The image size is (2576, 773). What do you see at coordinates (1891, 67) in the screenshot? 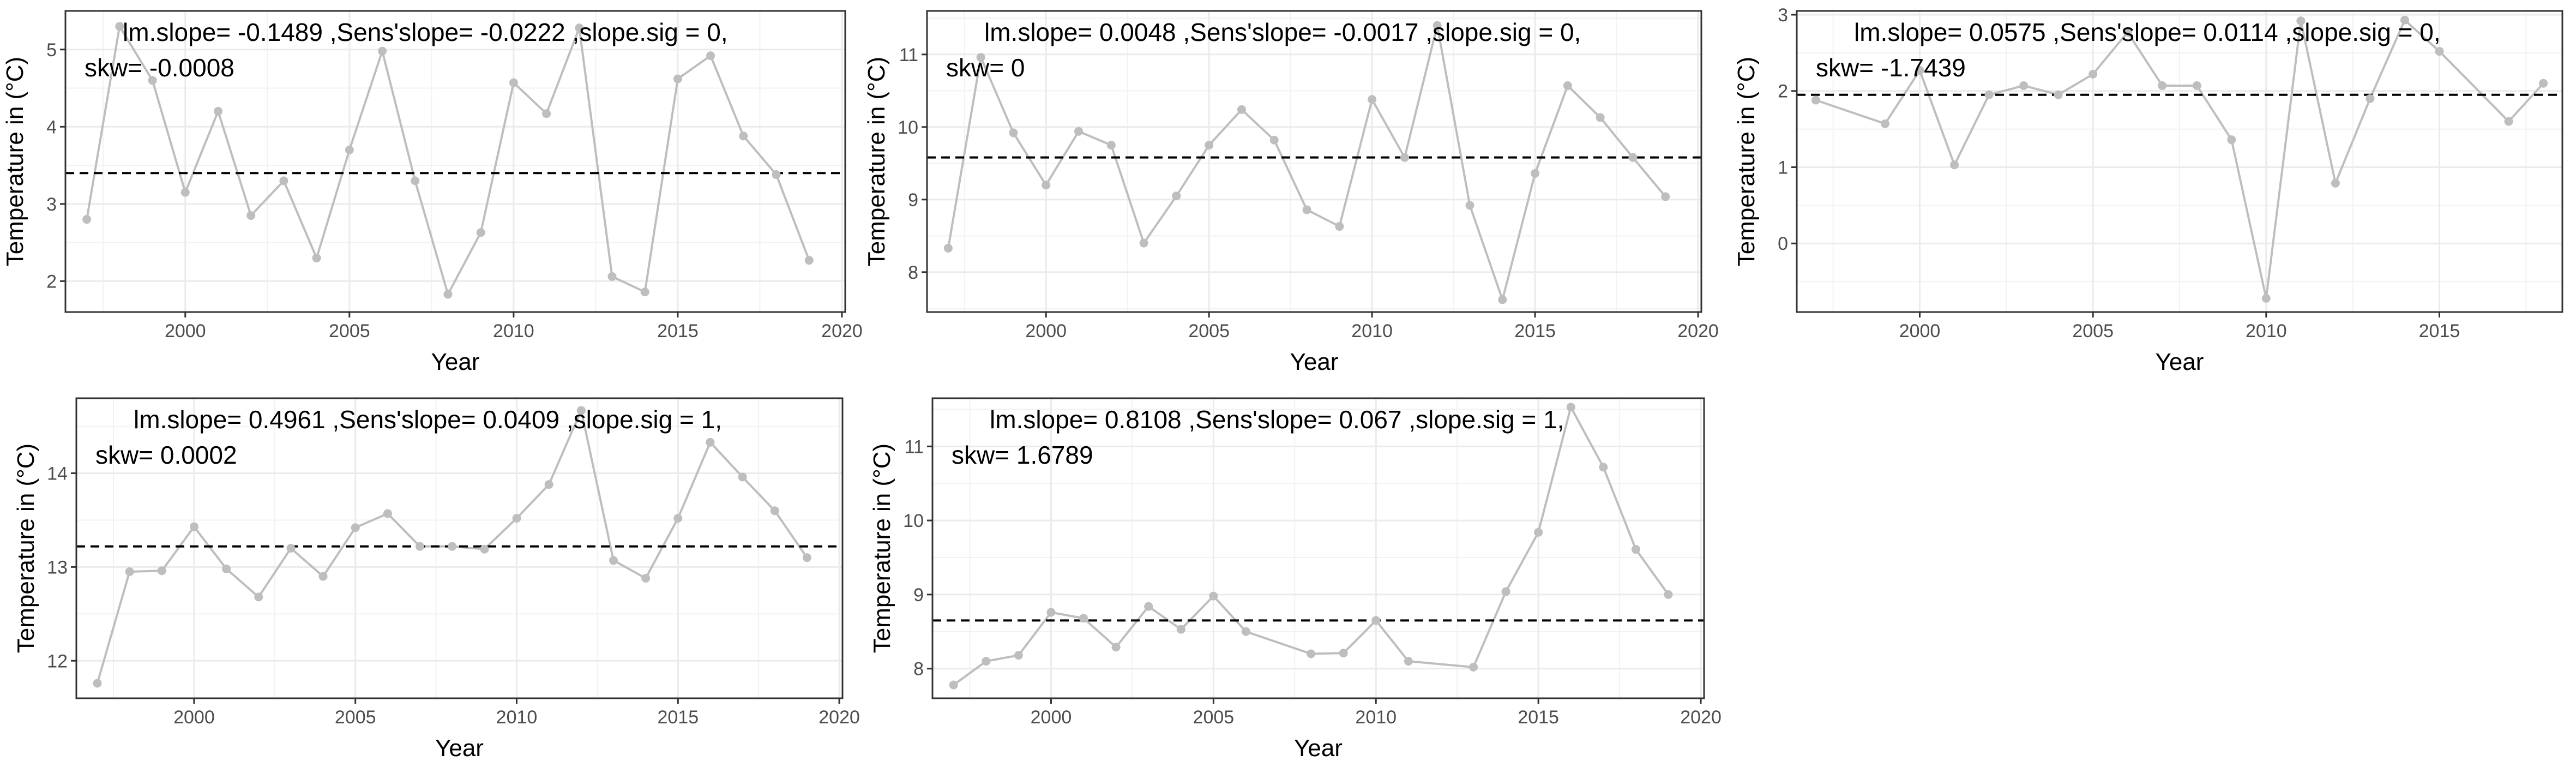
I see `annotation-line-2: skw= -1.7439` at bounding box center [1891, 67].